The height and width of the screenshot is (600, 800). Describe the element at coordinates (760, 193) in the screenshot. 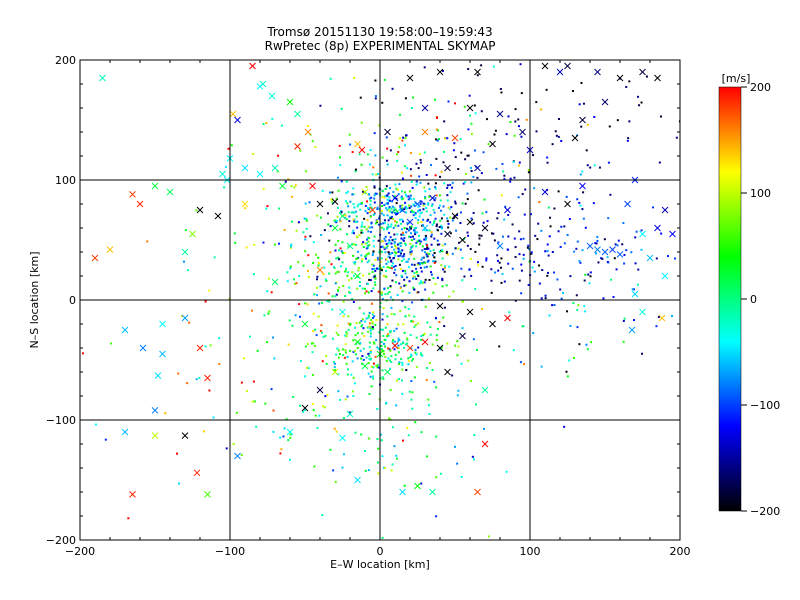

I see `colorbar-tick-label: 100` at that location.